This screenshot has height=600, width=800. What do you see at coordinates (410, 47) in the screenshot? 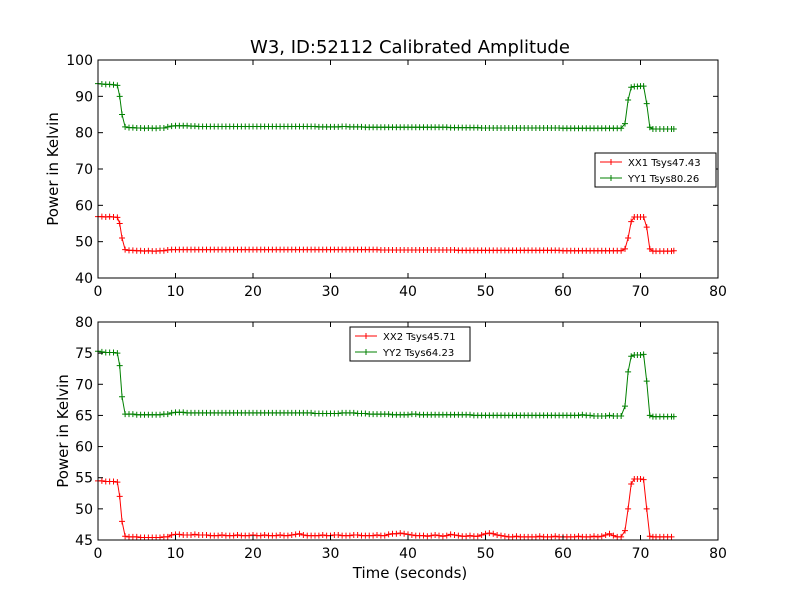
I see `chart-title: W3, ID:52112 Calibrated Amplitude` at bounding box center [410, 47].